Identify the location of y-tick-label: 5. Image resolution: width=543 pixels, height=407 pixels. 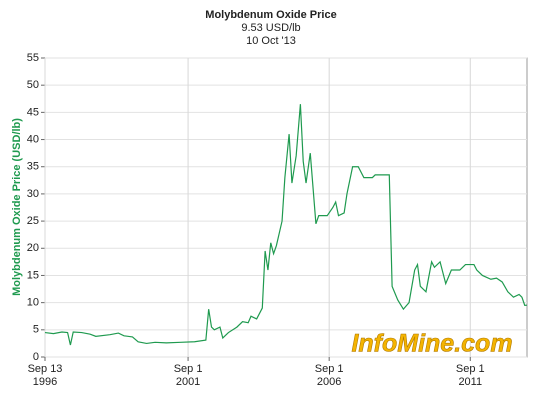
(36, 330).